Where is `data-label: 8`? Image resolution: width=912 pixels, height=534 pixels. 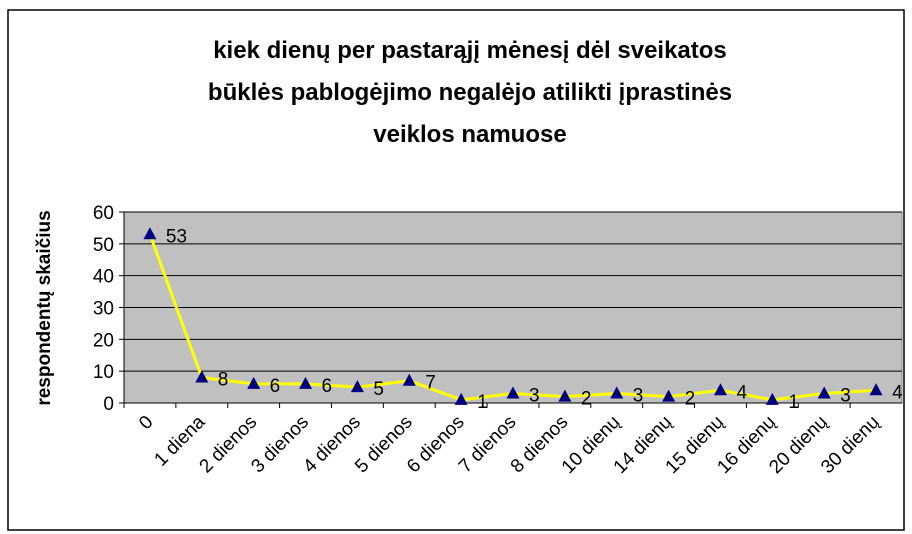 data-label: 8 is located at coordinates (223, 380).